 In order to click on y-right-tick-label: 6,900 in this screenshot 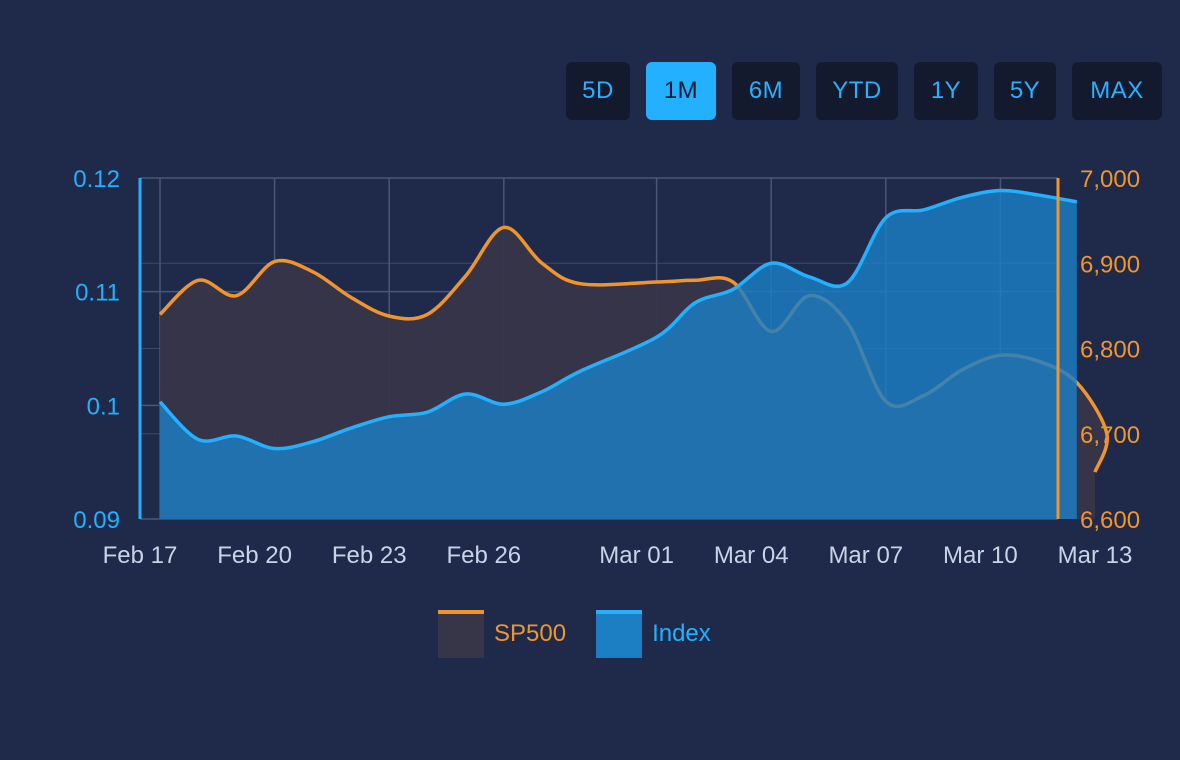, I will do `click(1110, 264)`.